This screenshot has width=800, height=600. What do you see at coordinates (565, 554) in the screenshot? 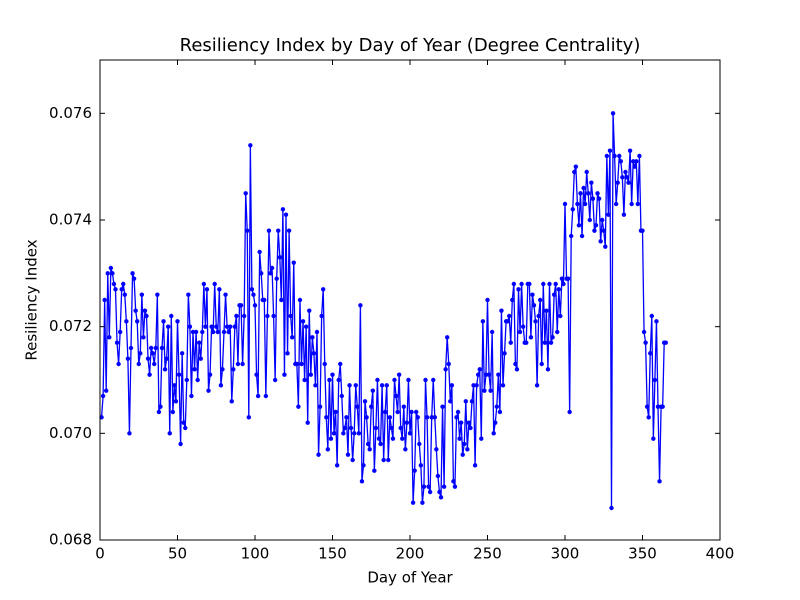
I see `x-tick-label: 300` at bounding box center [565, 554].